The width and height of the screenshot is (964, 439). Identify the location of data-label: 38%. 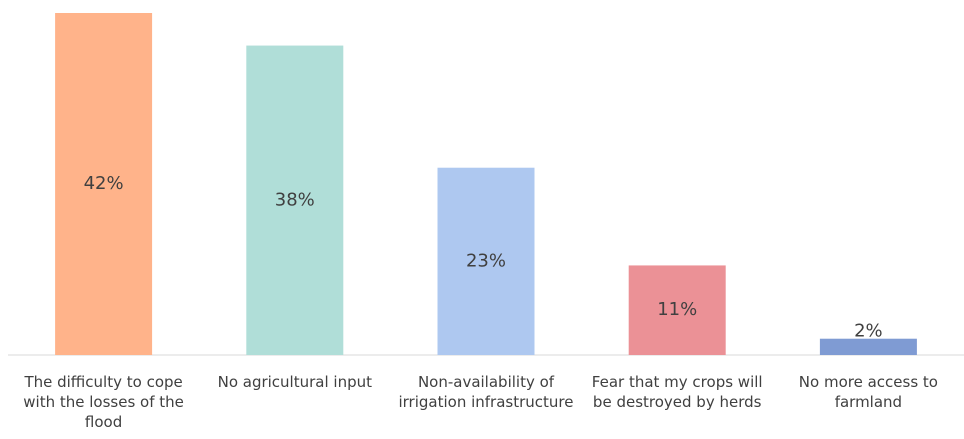
(295, 199).